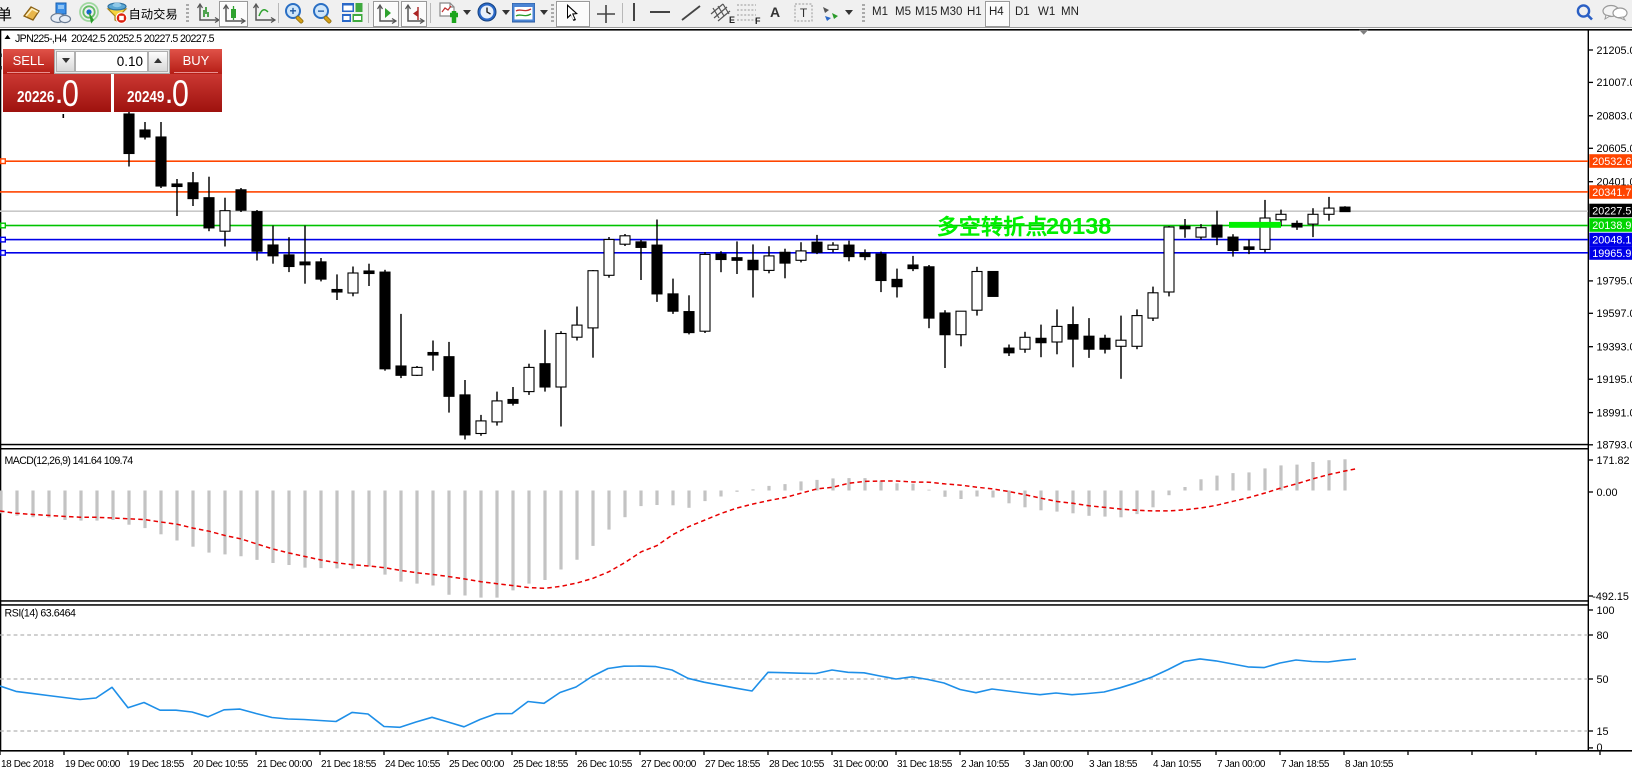 This screenshot has width=1632, height=774. I want to click on svg-text: 7 Jan 00:00, so click(1241, 764).